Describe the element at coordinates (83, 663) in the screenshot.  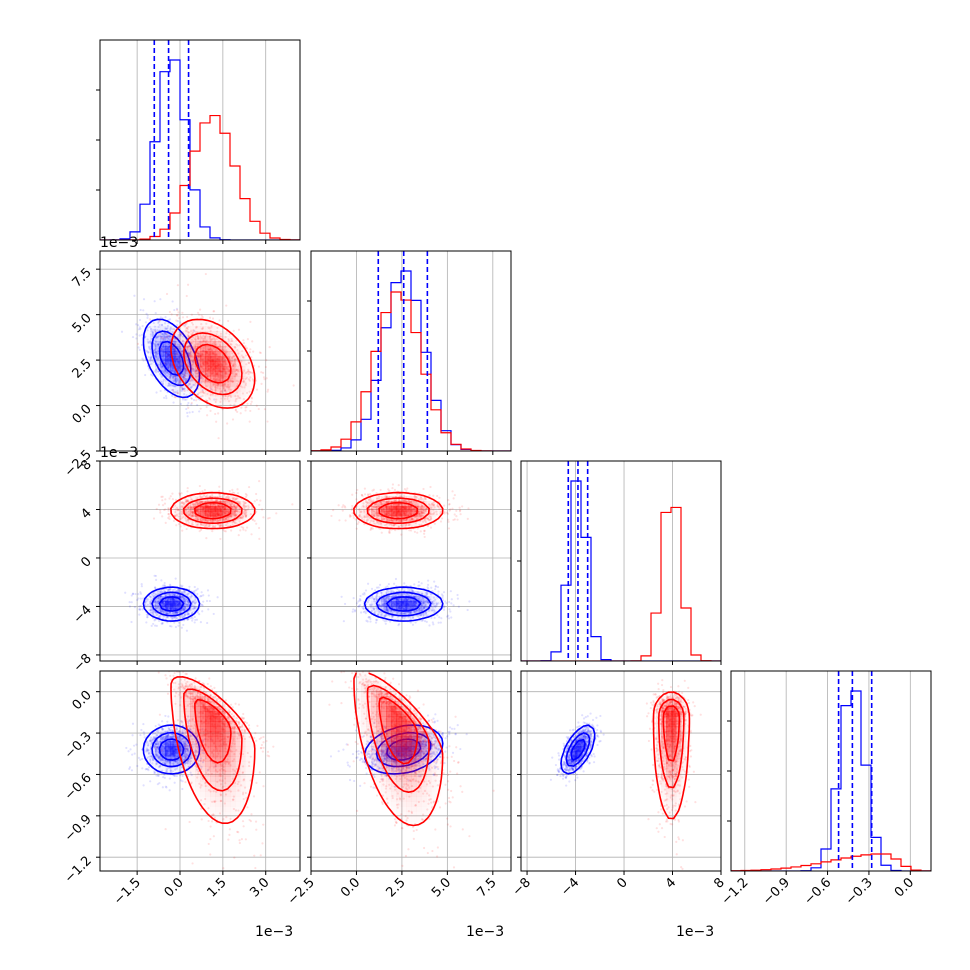
I see `y-tick-label: −8` at that location.